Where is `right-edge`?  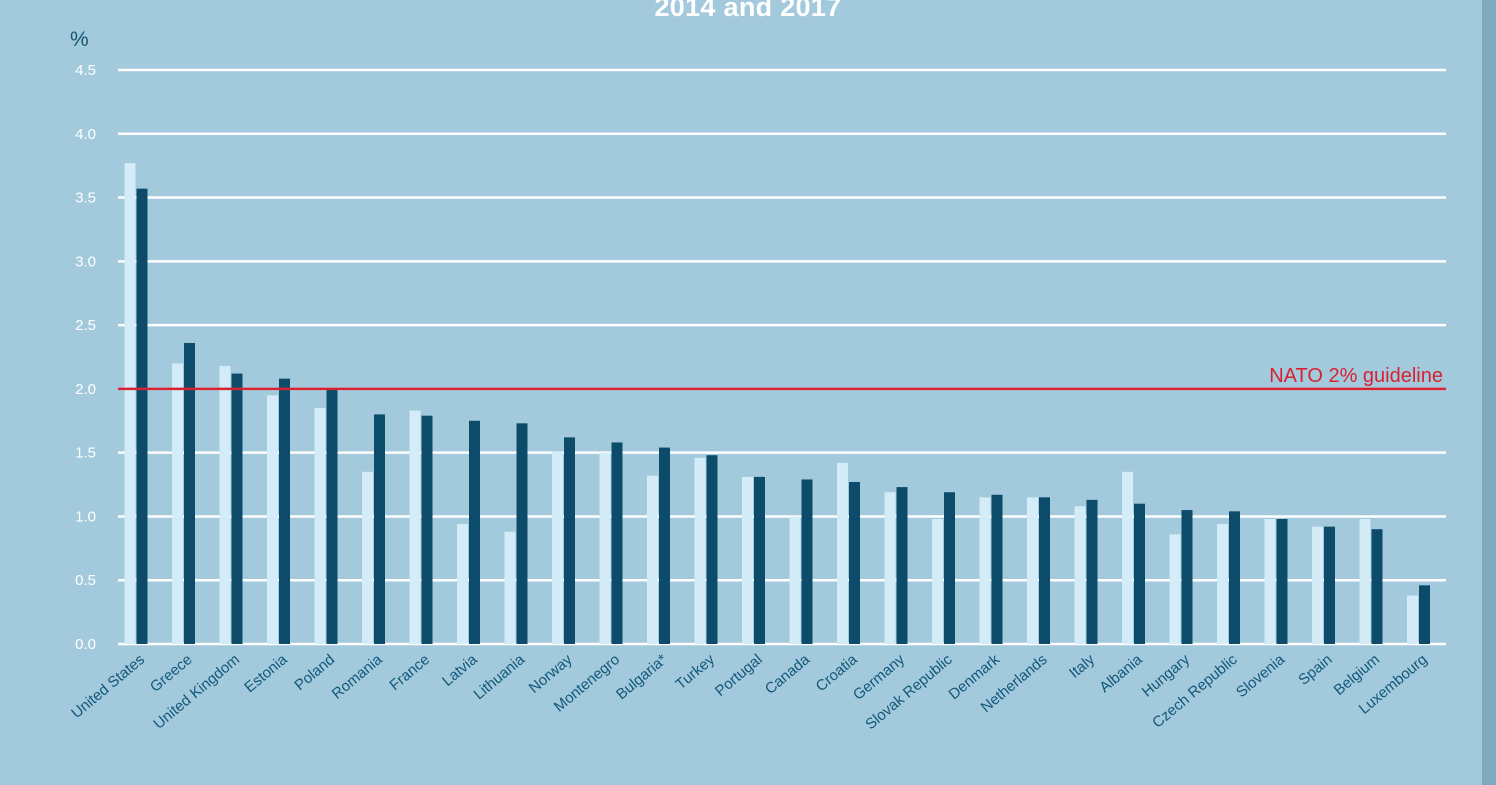 right-edge is located at coordinates (1489, 392).